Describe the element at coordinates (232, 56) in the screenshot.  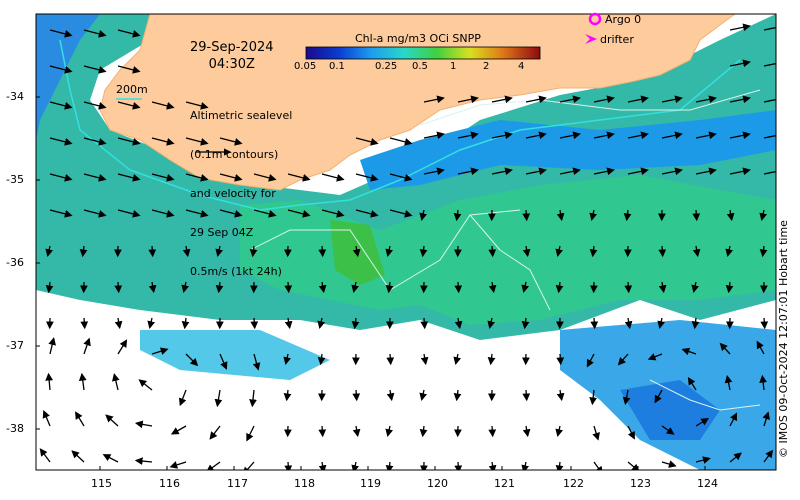
I see `date-stamp: 29-Sep-2024 04:30Z` at that location.